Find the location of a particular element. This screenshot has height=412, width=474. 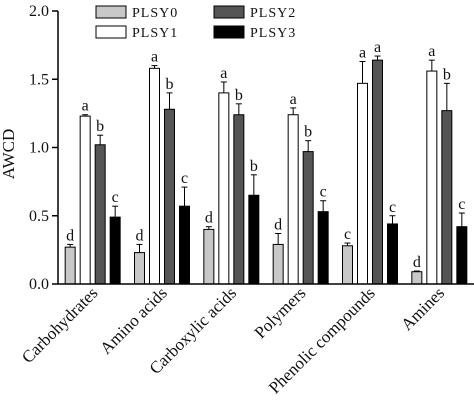

y-tick-label: 1.0 is located at coordinates (39, 148).